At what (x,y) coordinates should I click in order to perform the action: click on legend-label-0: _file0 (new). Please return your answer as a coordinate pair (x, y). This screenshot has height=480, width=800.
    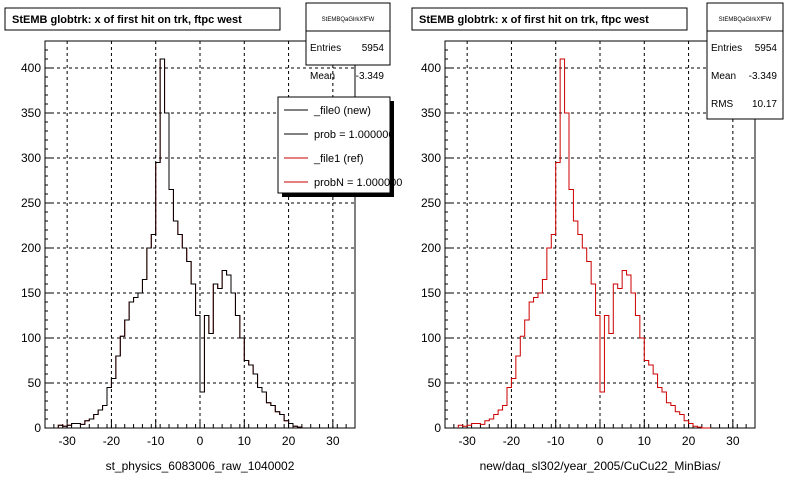
    Looking at the image, I should click on (342, 111).